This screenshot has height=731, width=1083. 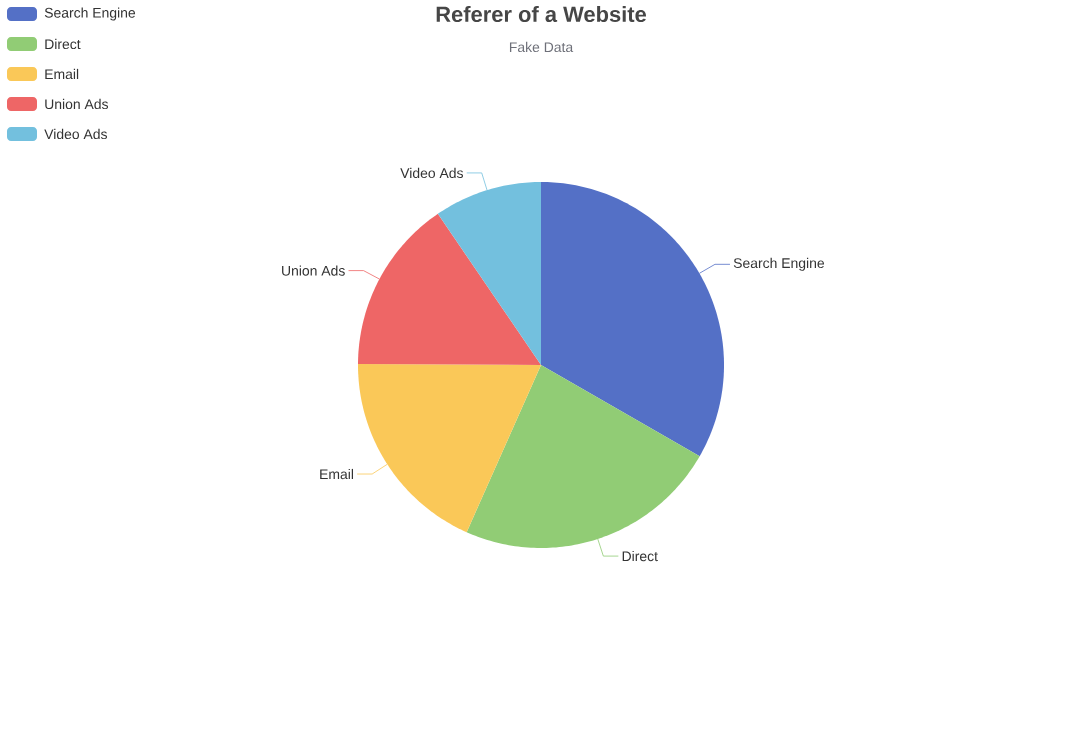 What do you see at coordinates (62, 74) in the screenshot?
I see `legend-label: Email` at bounding box center [62, 74].